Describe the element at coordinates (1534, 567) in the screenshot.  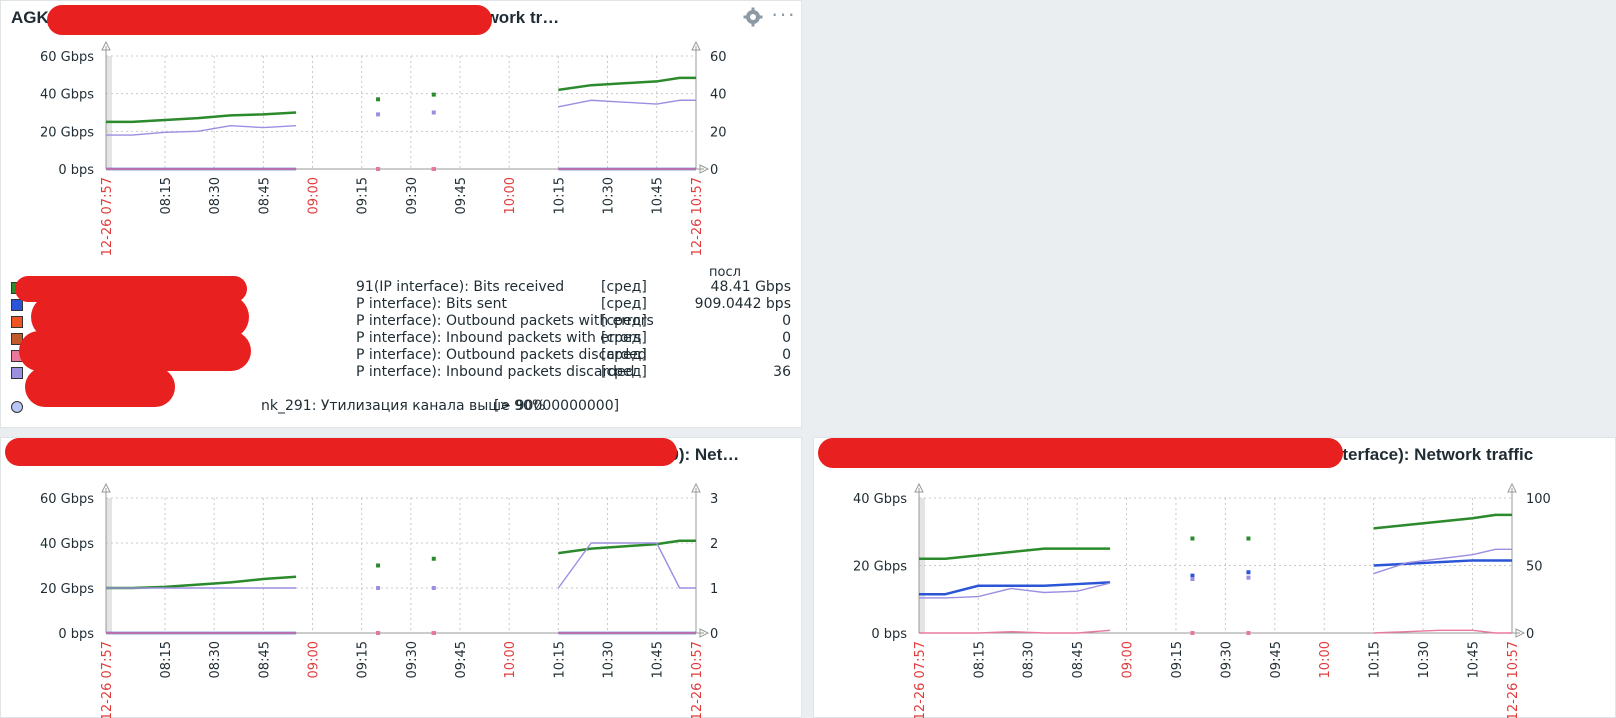
I see `y-right-tick-label: 50` at that location.